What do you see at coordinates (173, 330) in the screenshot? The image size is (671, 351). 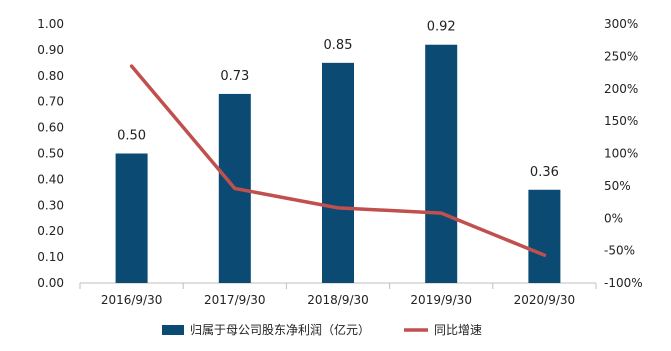 I see `legend-bar-swatch` at bounding box center [173, 330].